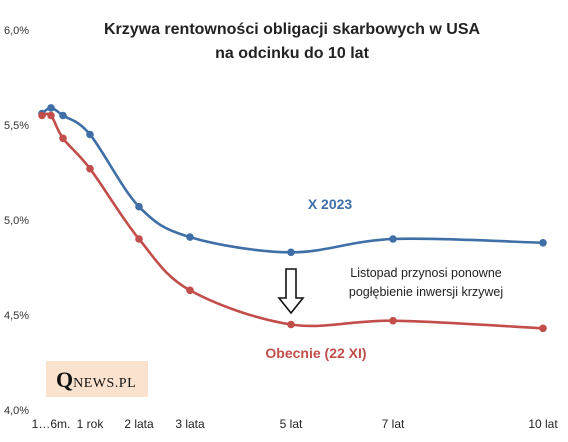  Describe the element at coordinates (393, 424) in the screenshot. I see `x-tick-label: 7 lat` at that location.